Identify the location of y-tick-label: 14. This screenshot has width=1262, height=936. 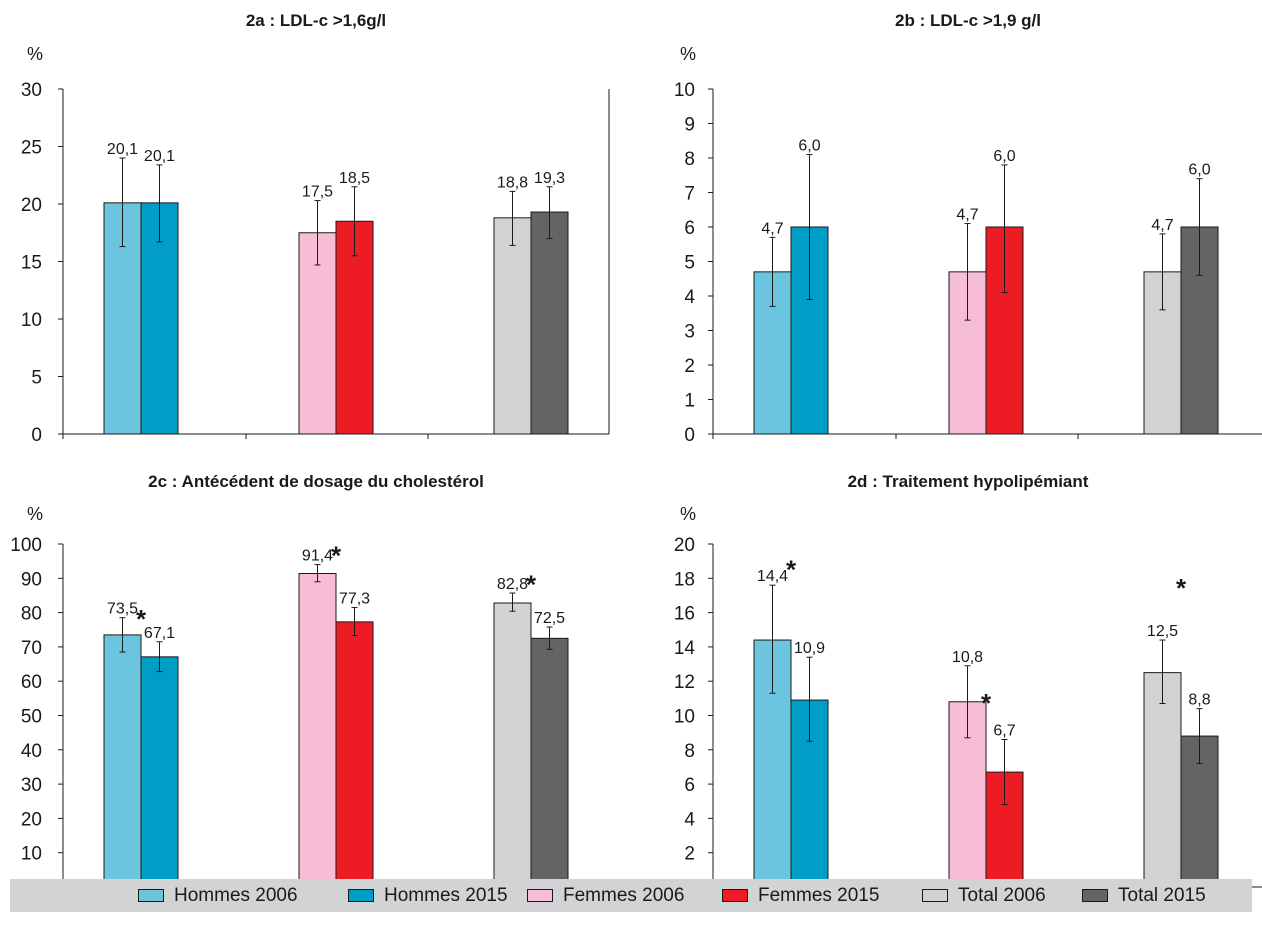
(685, 648).